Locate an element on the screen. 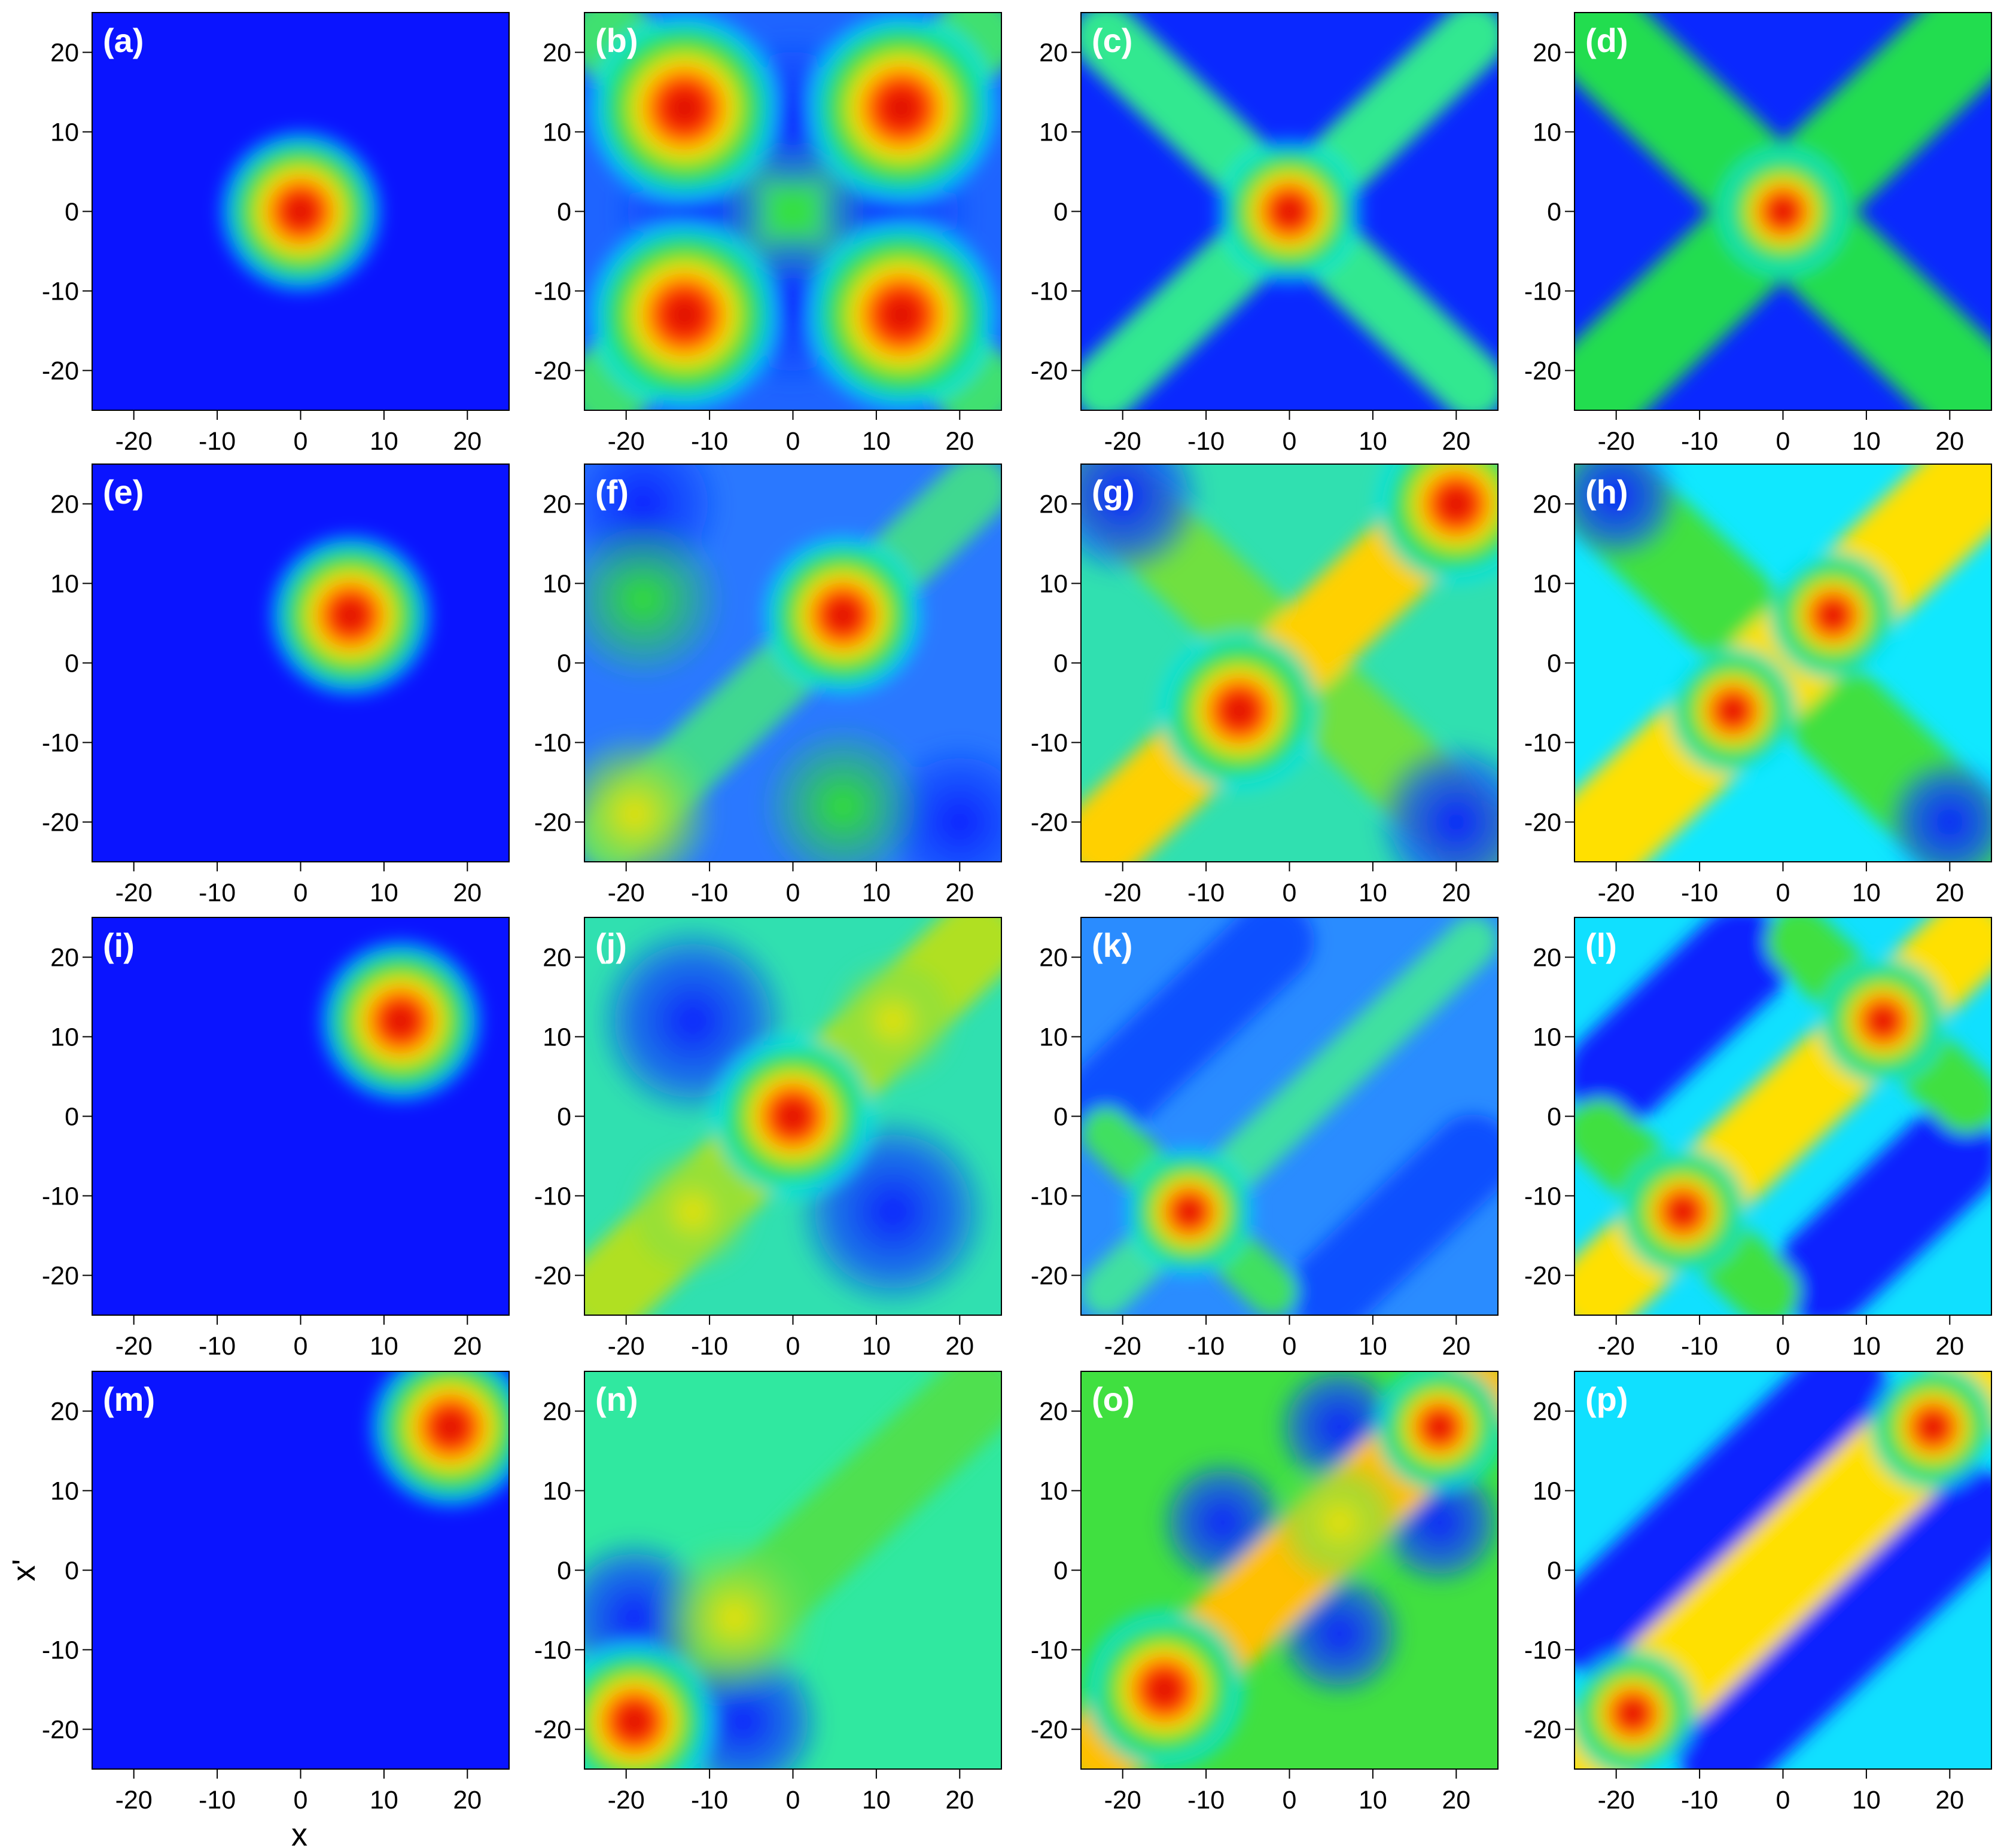 Image resolution: width=2010 pixels, height=1848 pixels. panel: -20 -10 0 10 20 -20 -10 0 10 20 (a) is located at coordinates (276, 234).